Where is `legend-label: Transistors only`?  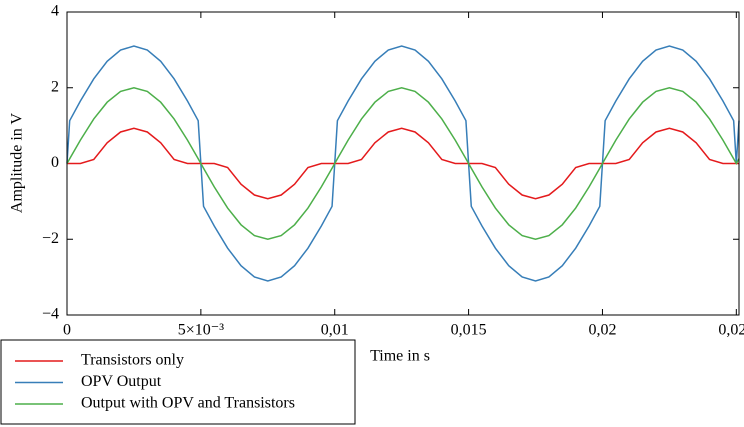 legend-label: Transistors only is located at coordinates (132, 360).